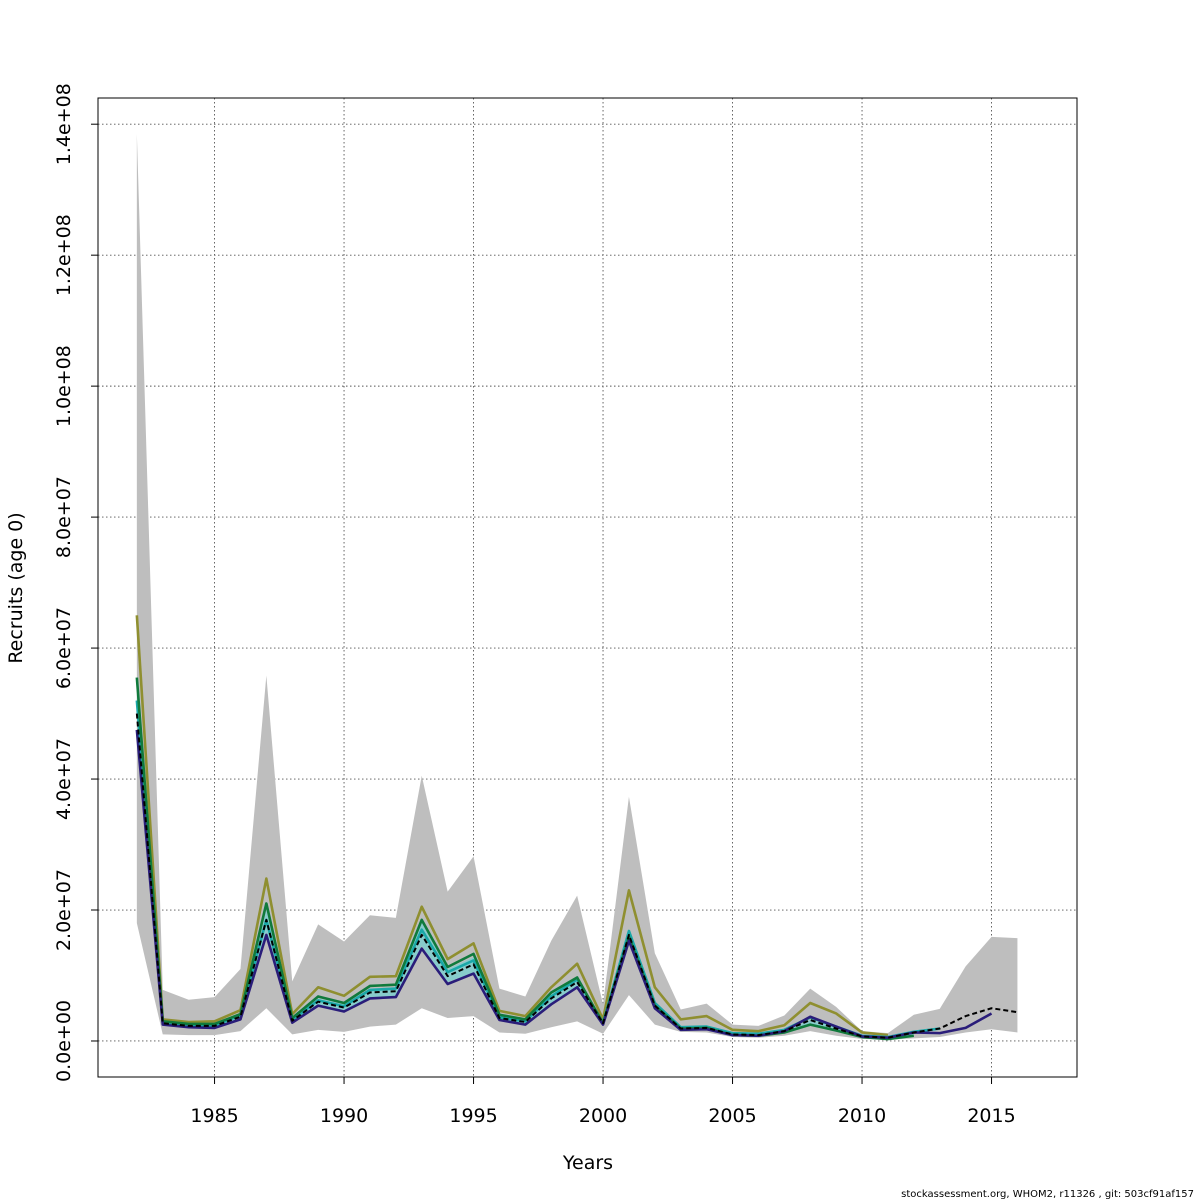 The width and height of the screenshot is (1200, 1200). What do you see at coordinates (603, 1102) in the screenshot?
I see `x-axis: 1985 1990 1995 2000 2005 2010 2015` at bounding box center [603, 1102].